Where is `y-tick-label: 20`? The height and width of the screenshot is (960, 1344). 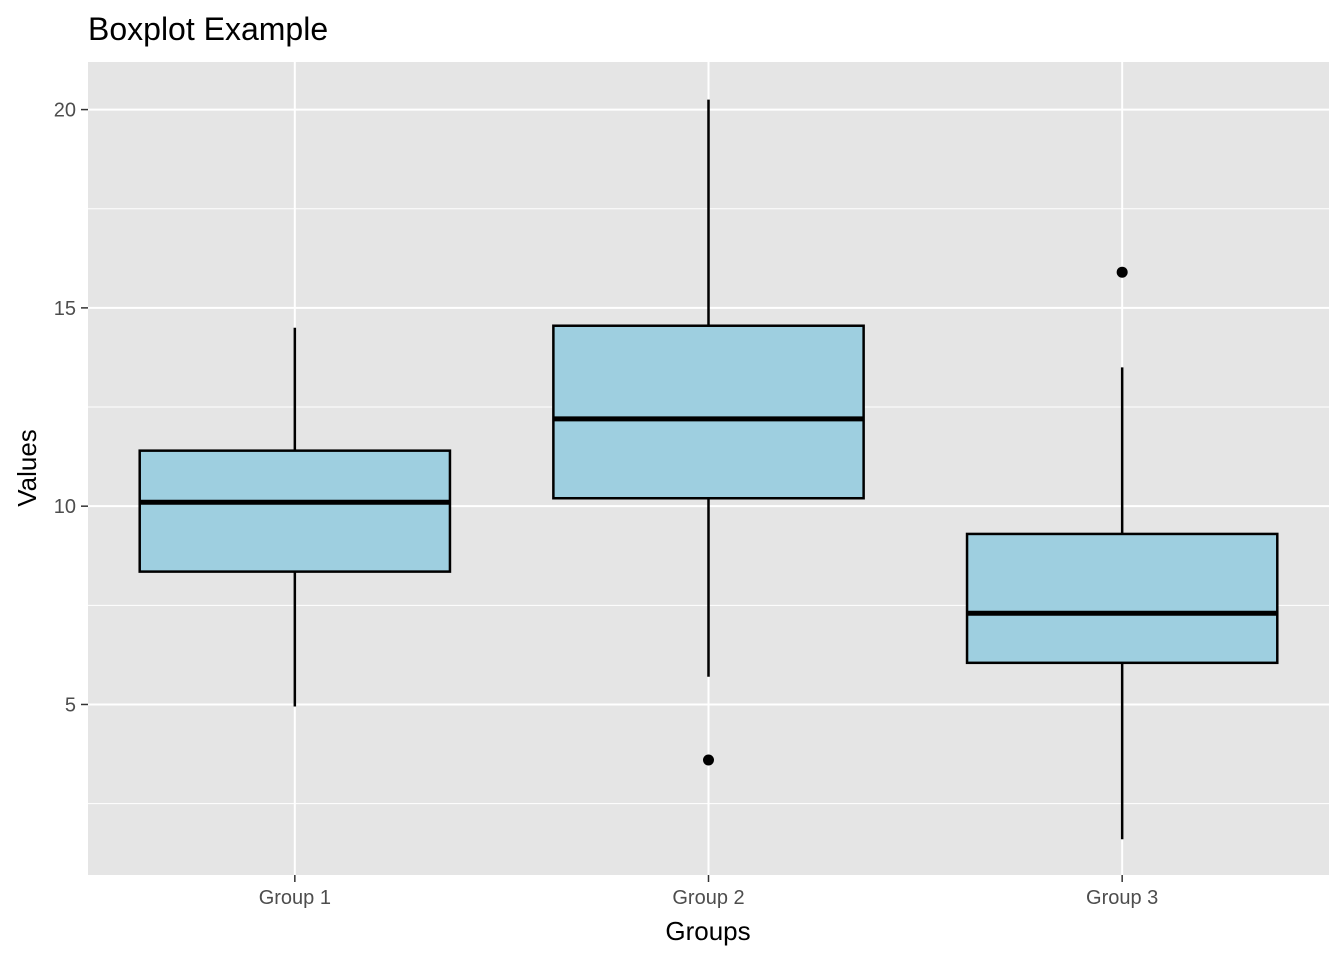
y-tick-label: 20 is located at coordinates (65, 111).